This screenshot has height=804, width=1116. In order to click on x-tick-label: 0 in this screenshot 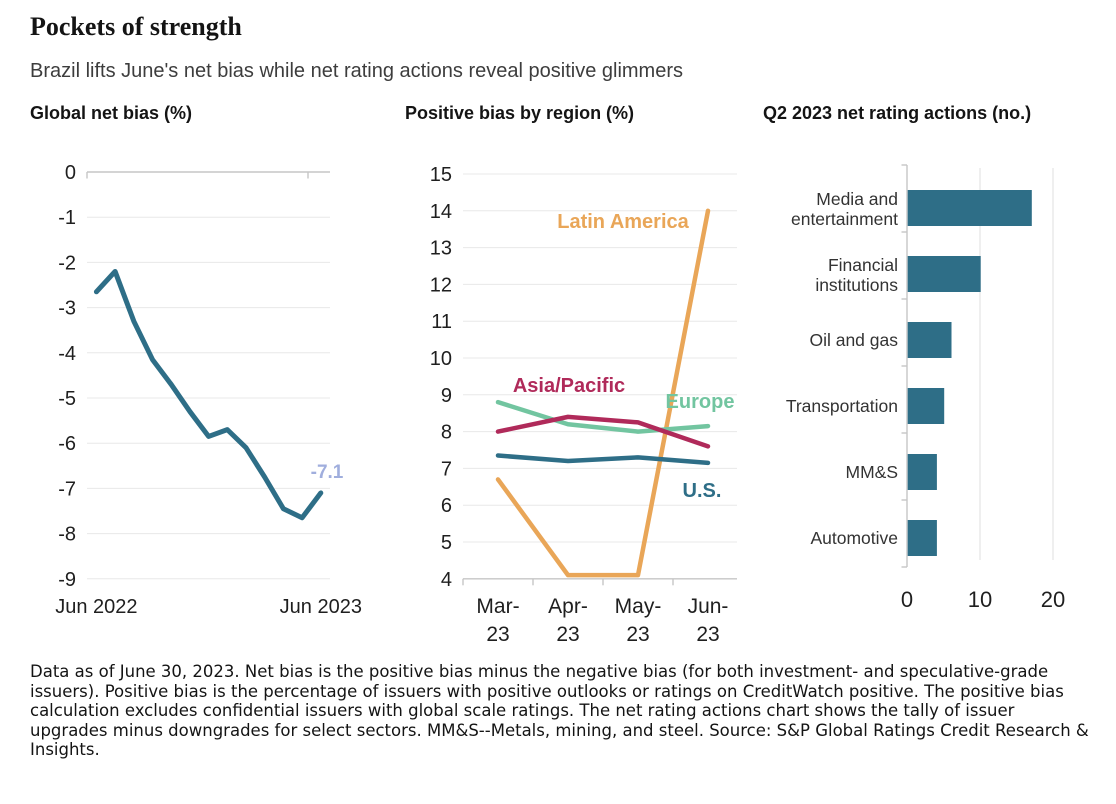, I will do `click(907, 599)`.